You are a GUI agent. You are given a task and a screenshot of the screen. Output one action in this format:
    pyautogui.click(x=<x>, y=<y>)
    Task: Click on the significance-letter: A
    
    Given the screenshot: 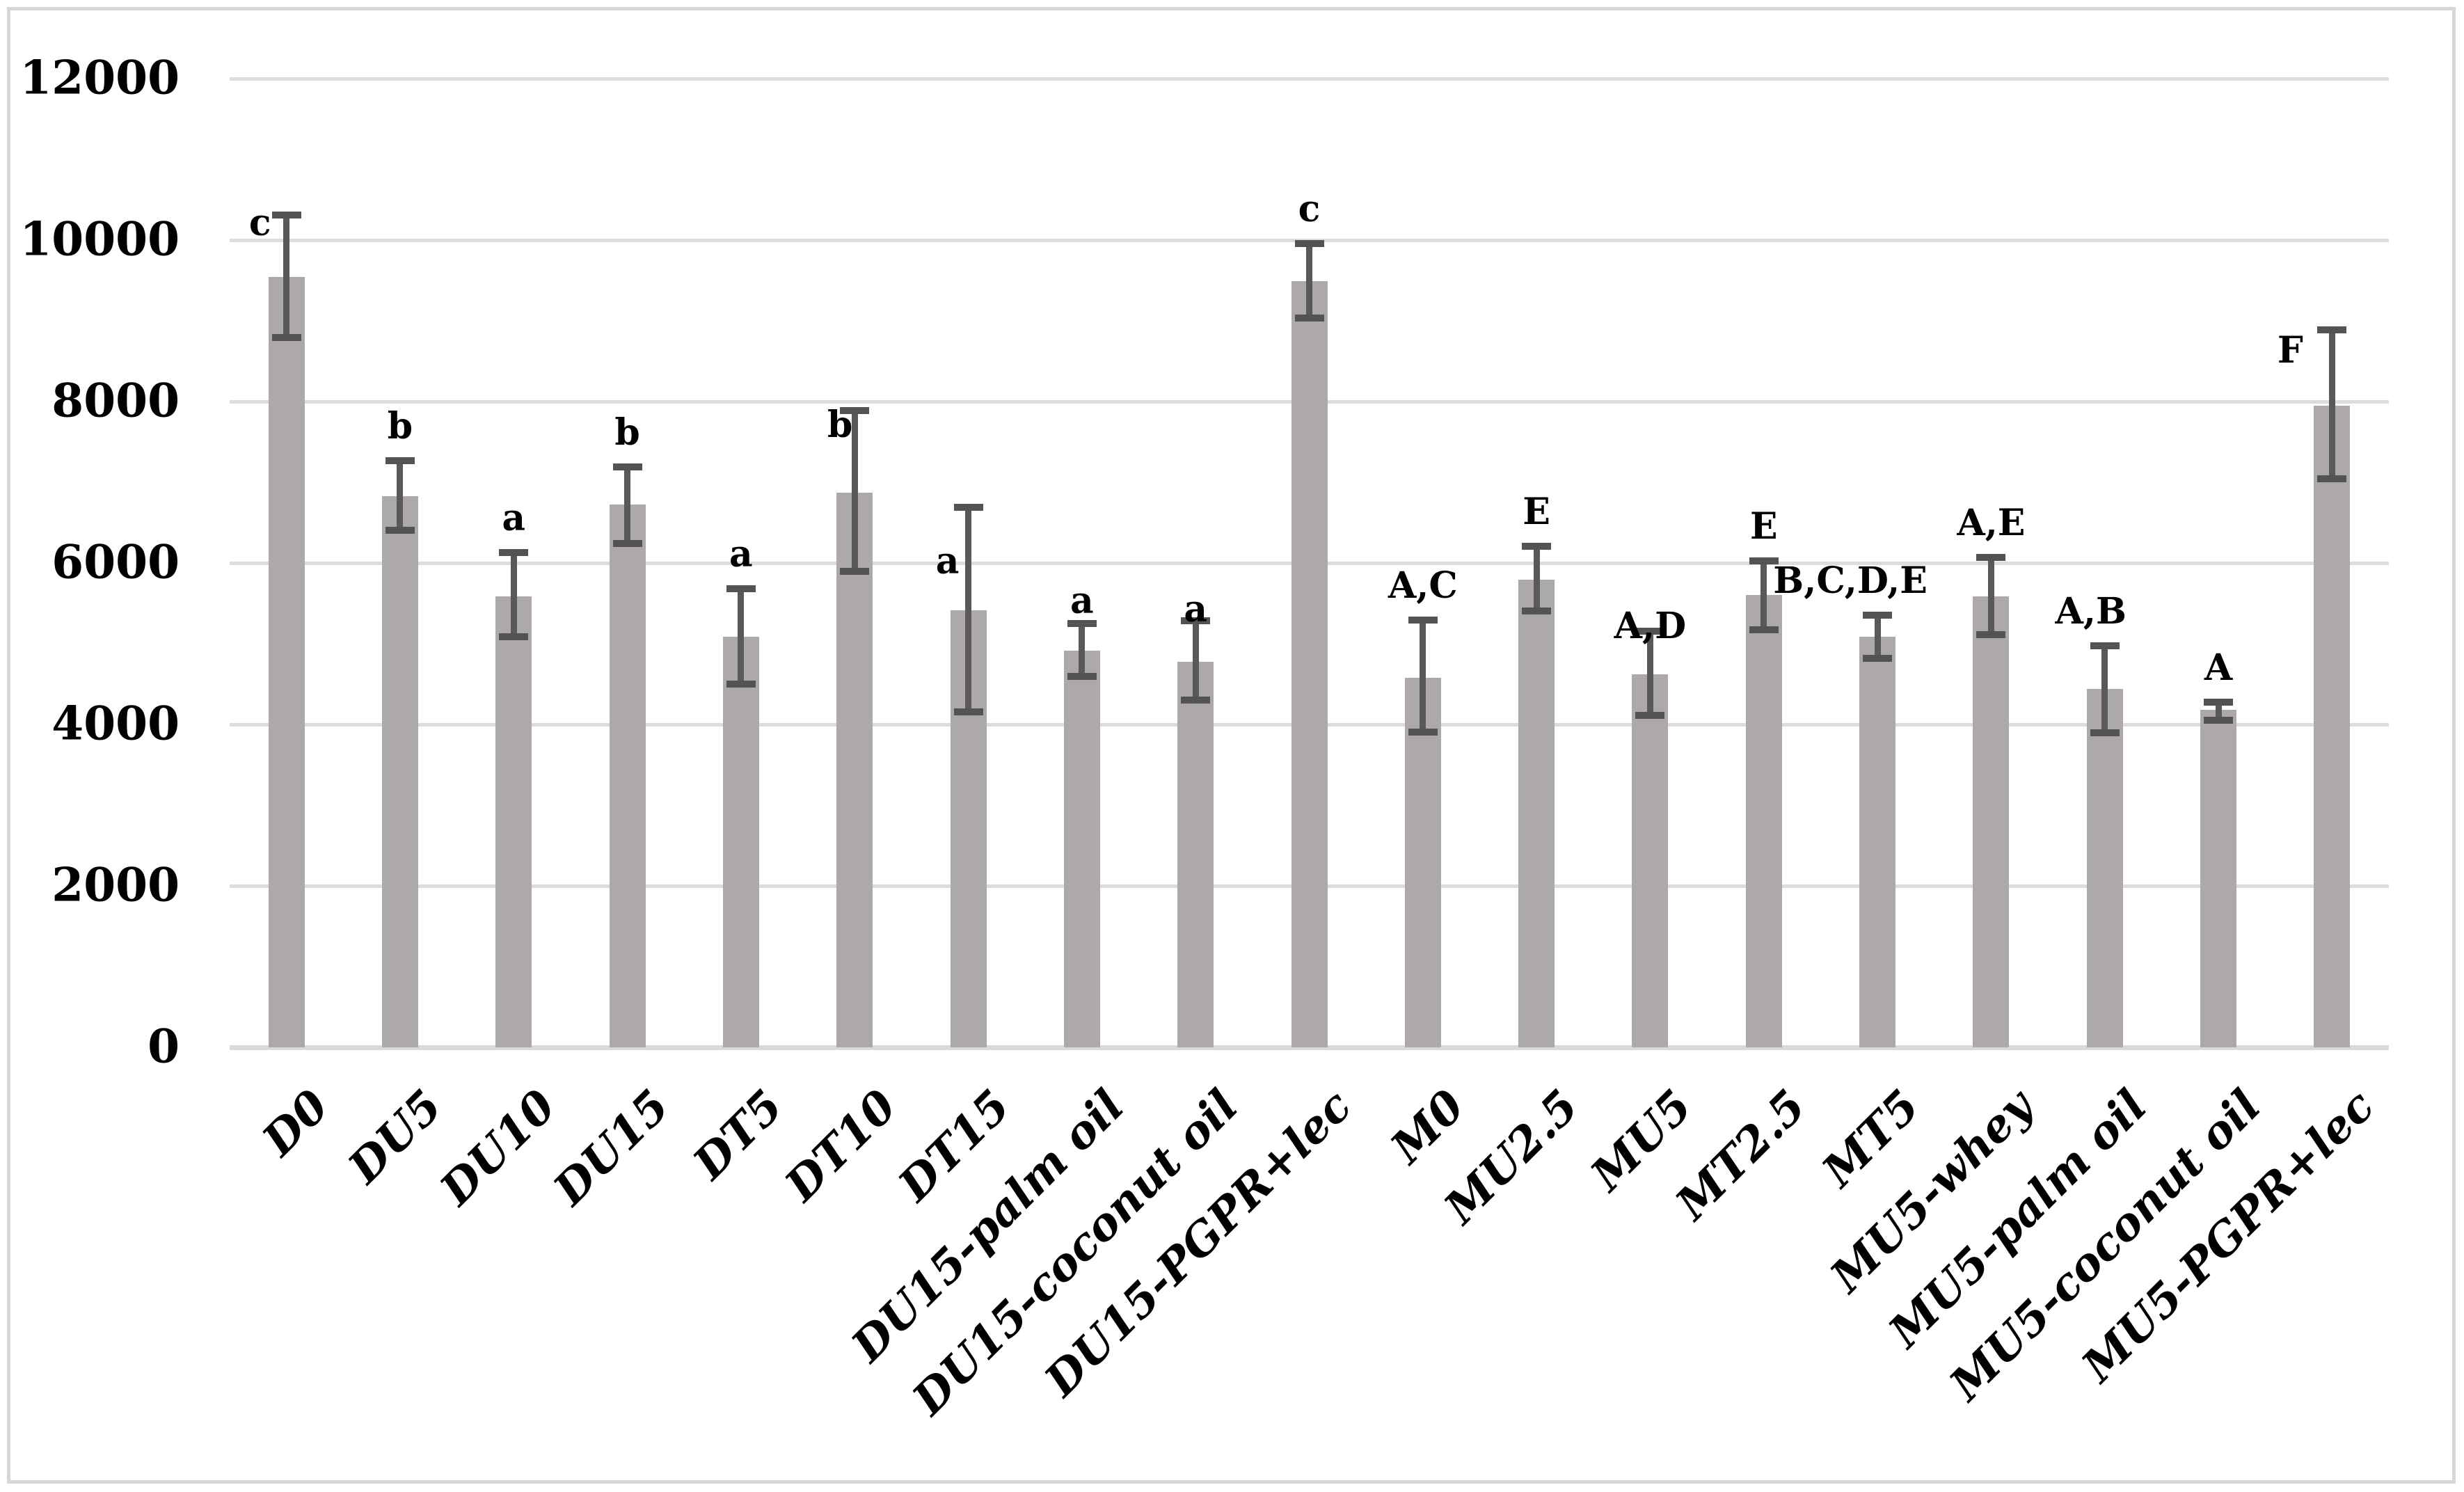 What is the action you would take?
    pyautogui.click(x=2218, y=668)
    